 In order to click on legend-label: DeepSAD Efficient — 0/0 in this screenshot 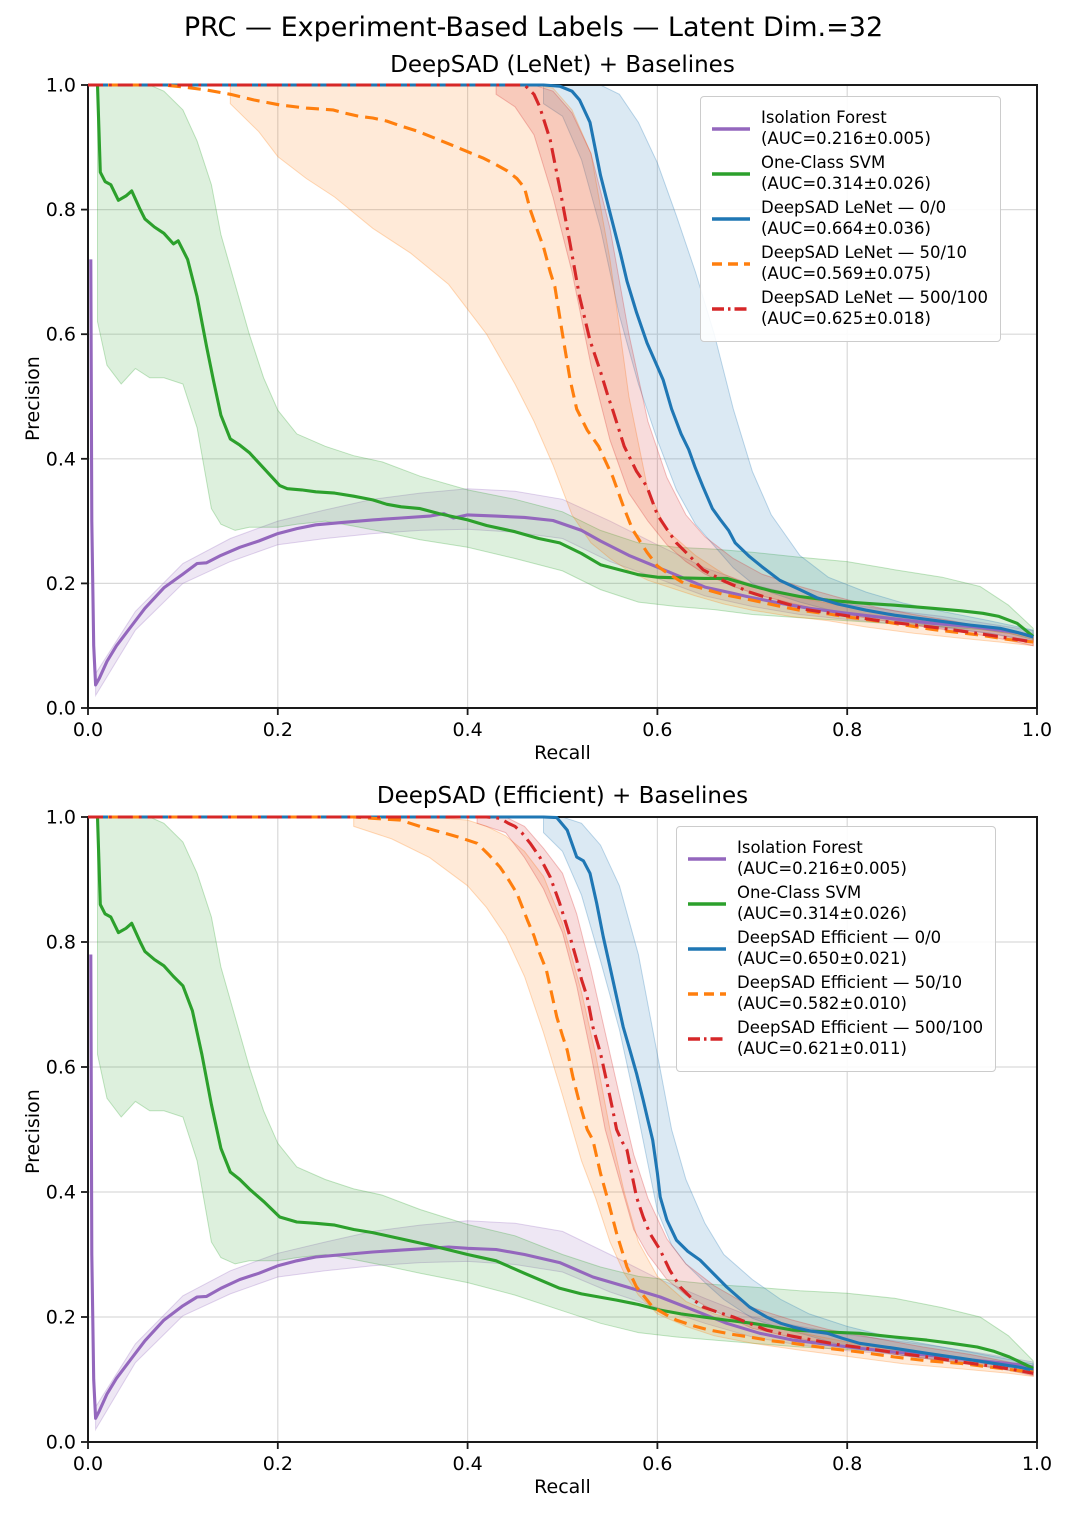, I will do `click(839, 937)`.